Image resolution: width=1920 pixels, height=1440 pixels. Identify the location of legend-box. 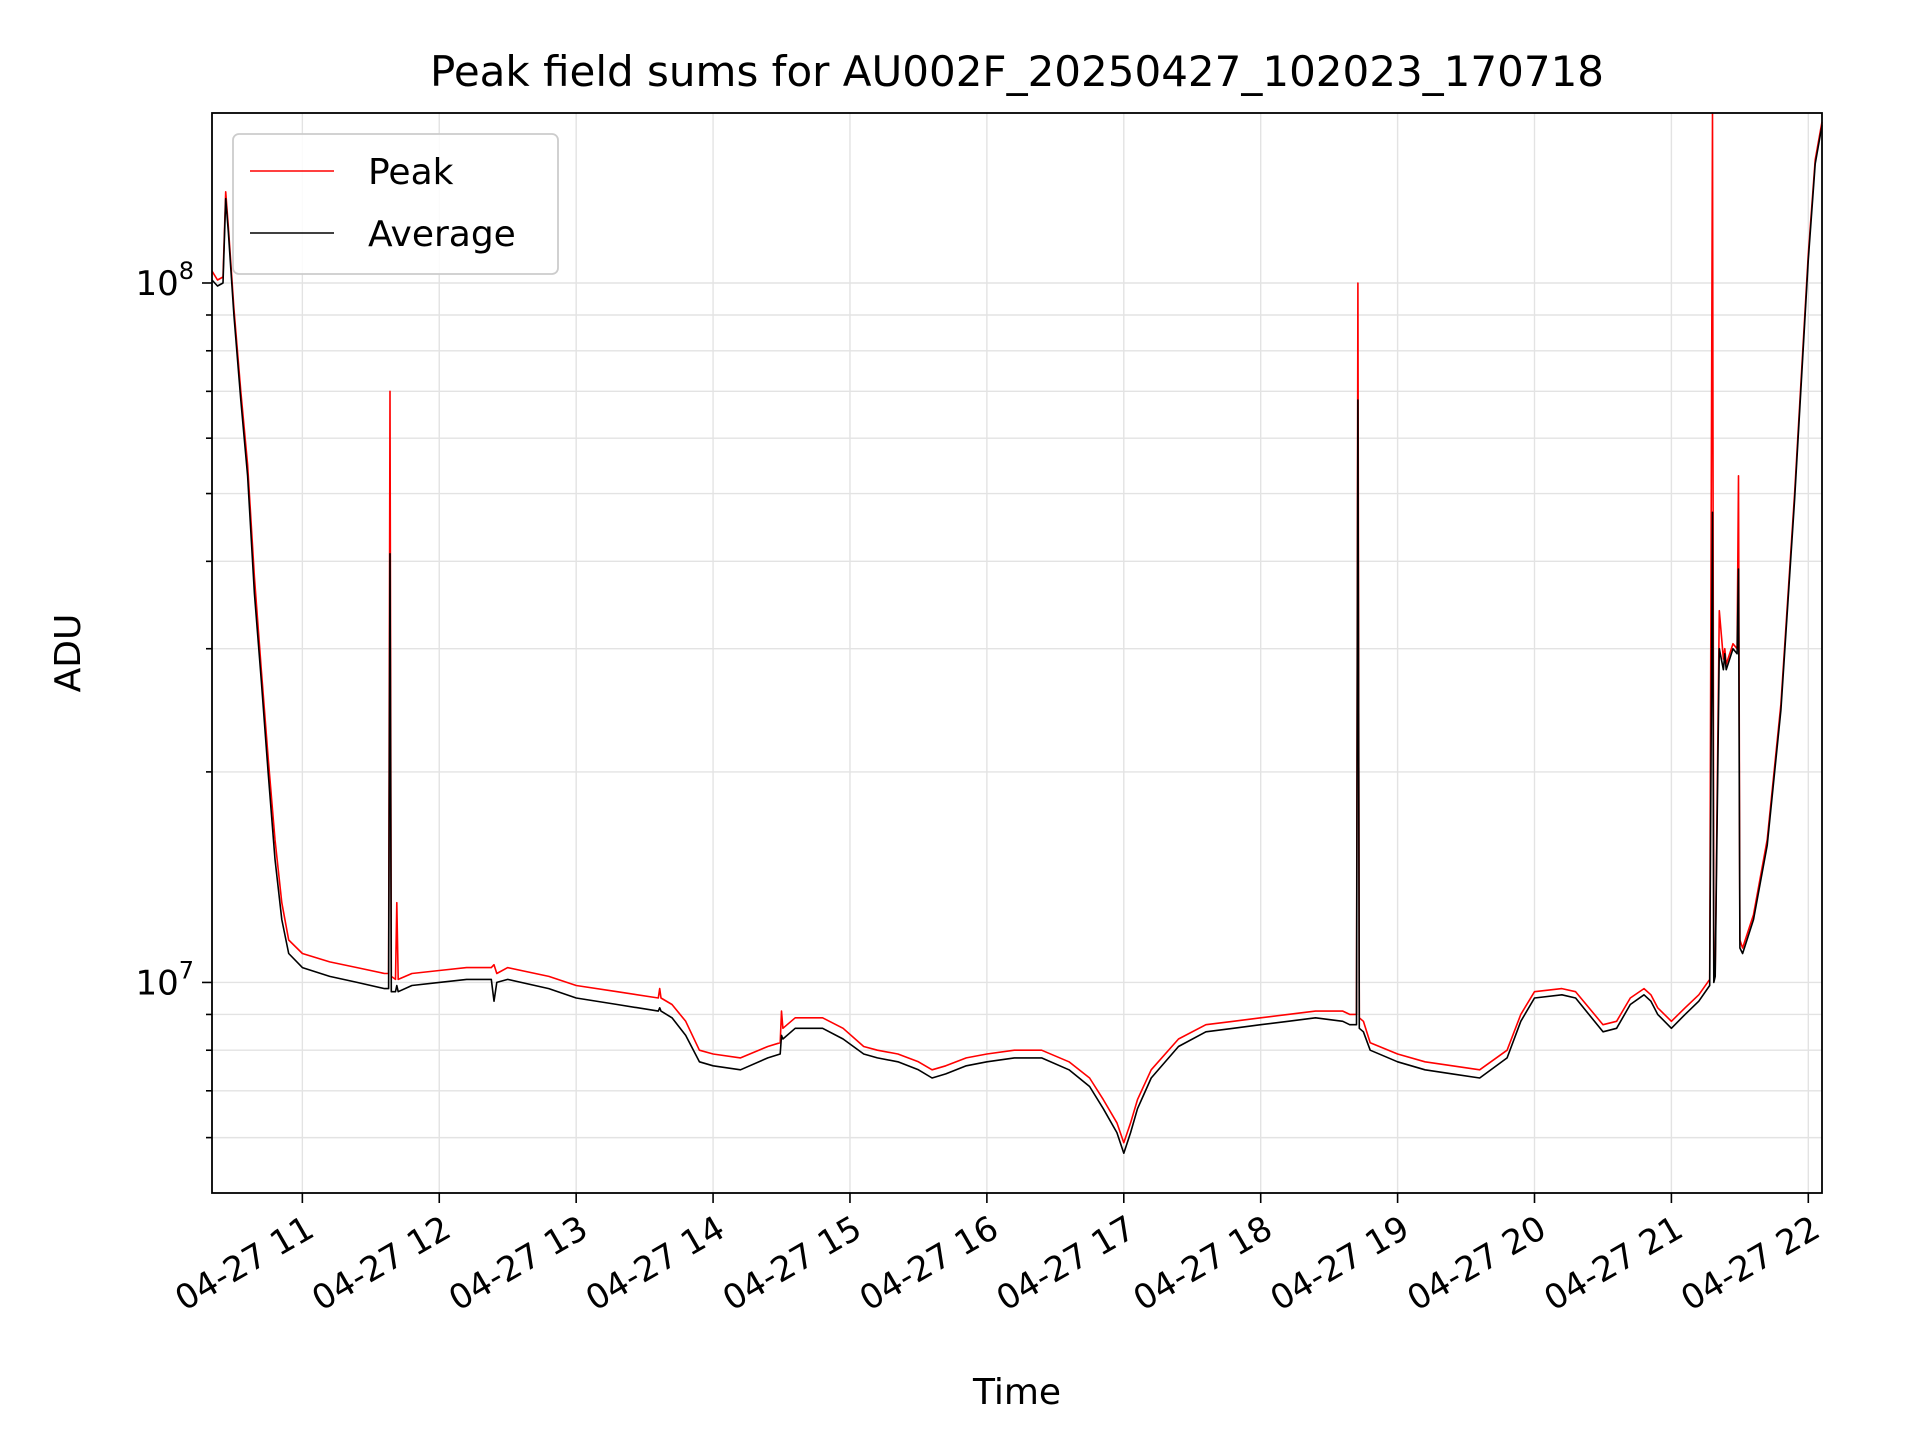
(395, 204).